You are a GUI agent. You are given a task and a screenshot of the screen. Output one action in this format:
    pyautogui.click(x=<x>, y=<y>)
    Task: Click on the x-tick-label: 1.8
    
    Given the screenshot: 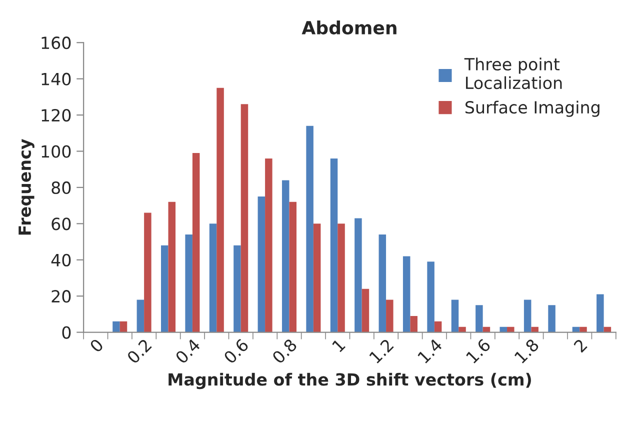 What is the action you would take?
    pyautogui.click(x=527, y=351)
    